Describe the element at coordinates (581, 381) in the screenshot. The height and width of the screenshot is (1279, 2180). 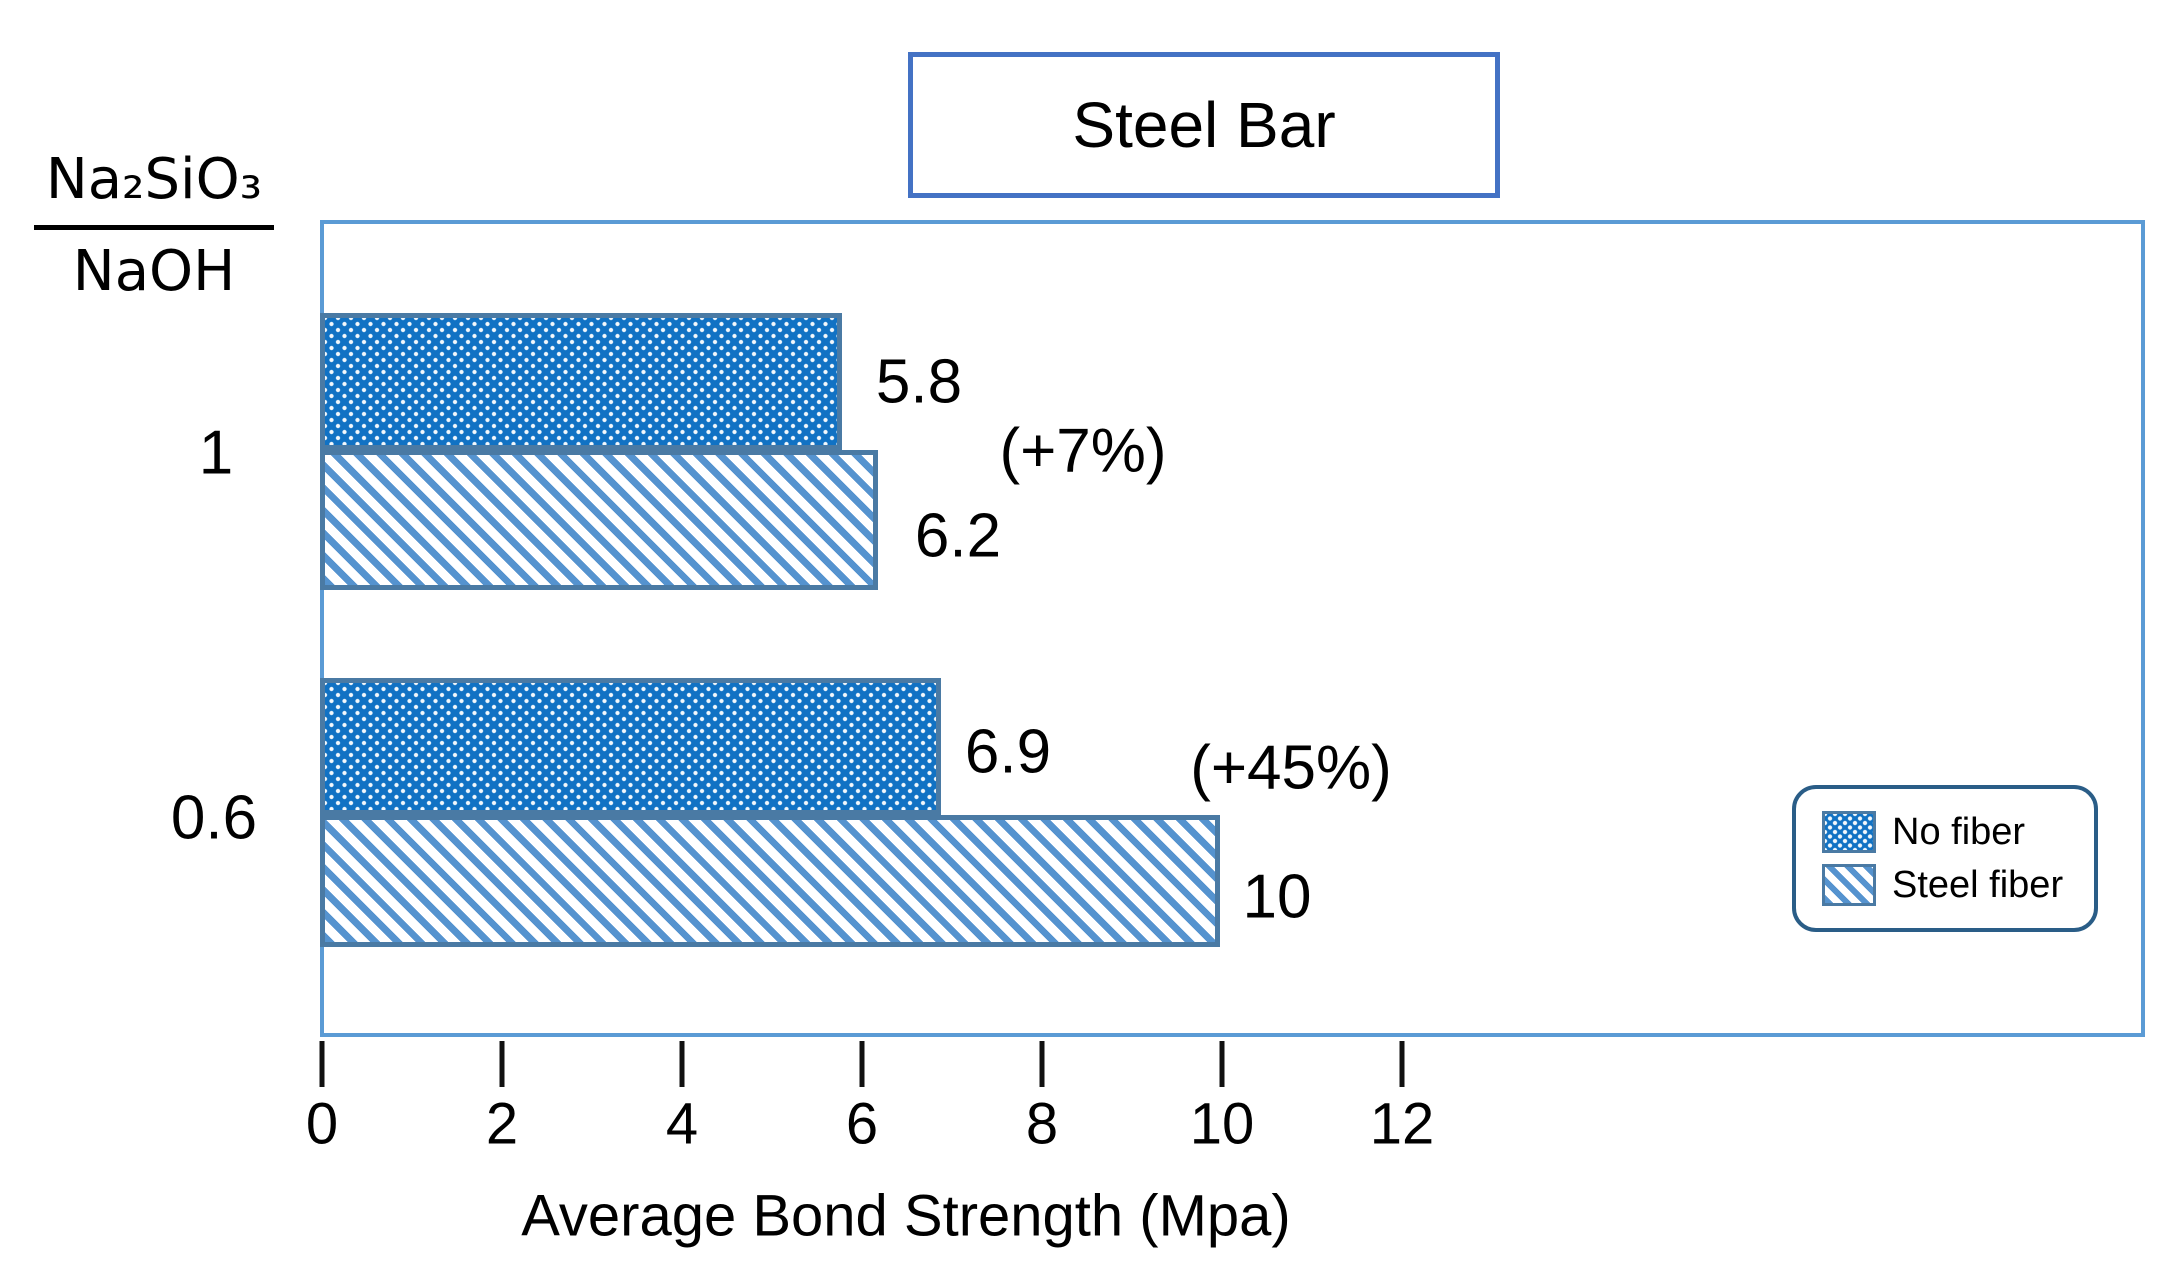
I see `bar-ratio1-no-fiber` at that location.